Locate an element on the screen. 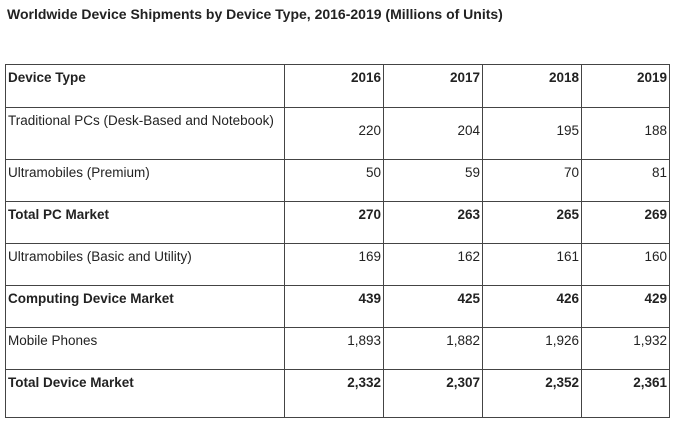  row-label: Mobile Phones is located at coordinates (145, 348).